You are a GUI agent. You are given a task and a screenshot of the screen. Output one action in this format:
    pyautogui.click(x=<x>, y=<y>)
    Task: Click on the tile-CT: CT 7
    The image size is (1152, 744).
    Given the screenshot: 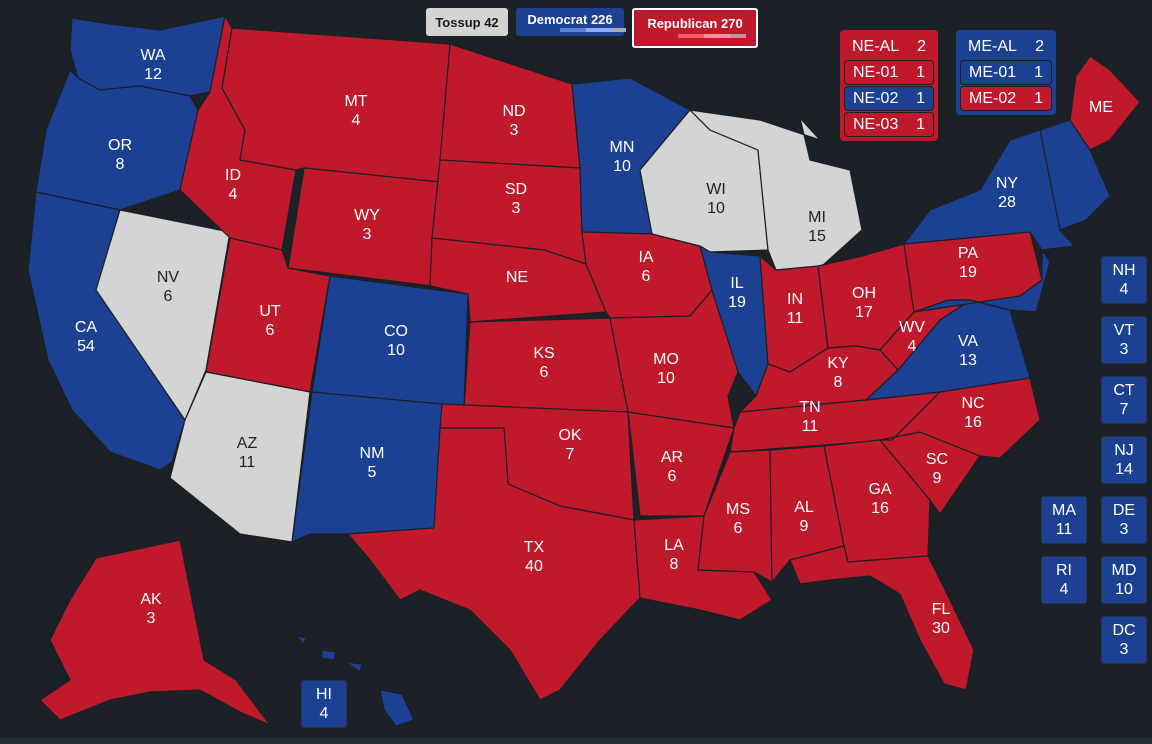 What is the action you would take?
    pyautogui.click(x=1124, y=400)
    